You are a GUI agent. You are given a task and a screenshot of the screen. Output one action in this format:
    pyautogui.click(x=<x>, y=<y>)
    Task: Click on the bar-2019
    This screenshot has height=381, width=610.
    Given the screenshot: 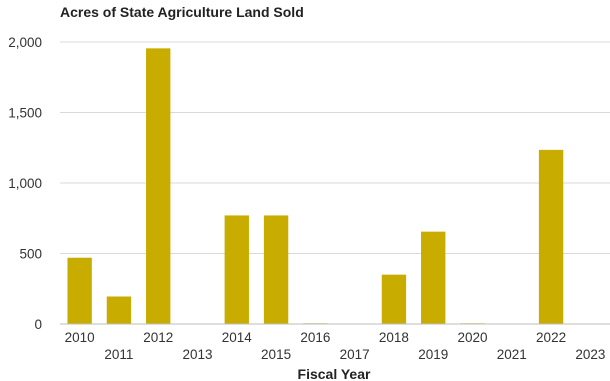 What is the action you would take?
    pyautogui.click(x=433, y=277)
    